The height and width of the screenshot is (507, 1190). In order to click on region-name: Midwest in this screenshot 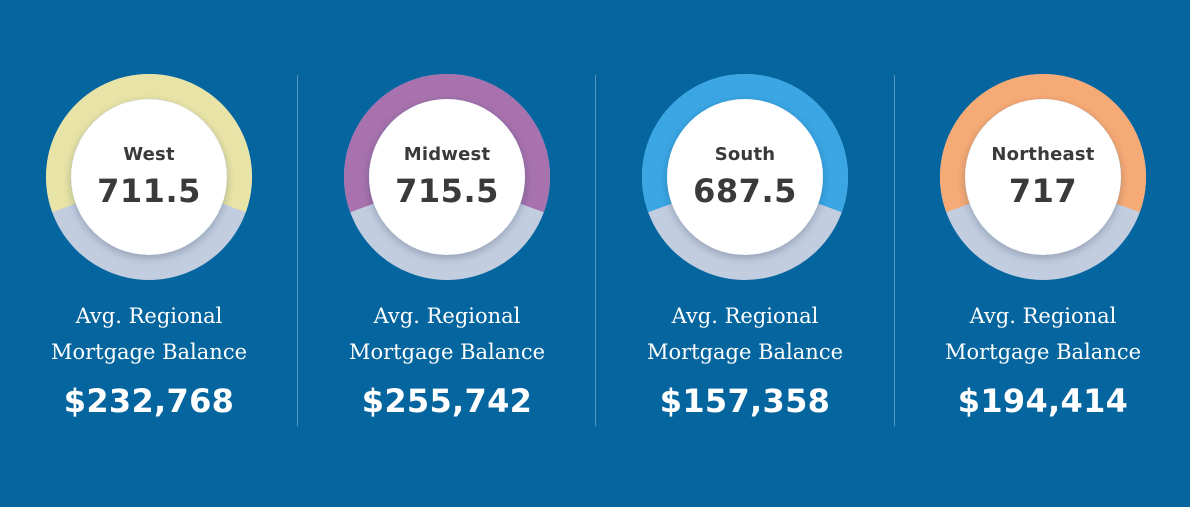, I will do `click(447, 154)`.